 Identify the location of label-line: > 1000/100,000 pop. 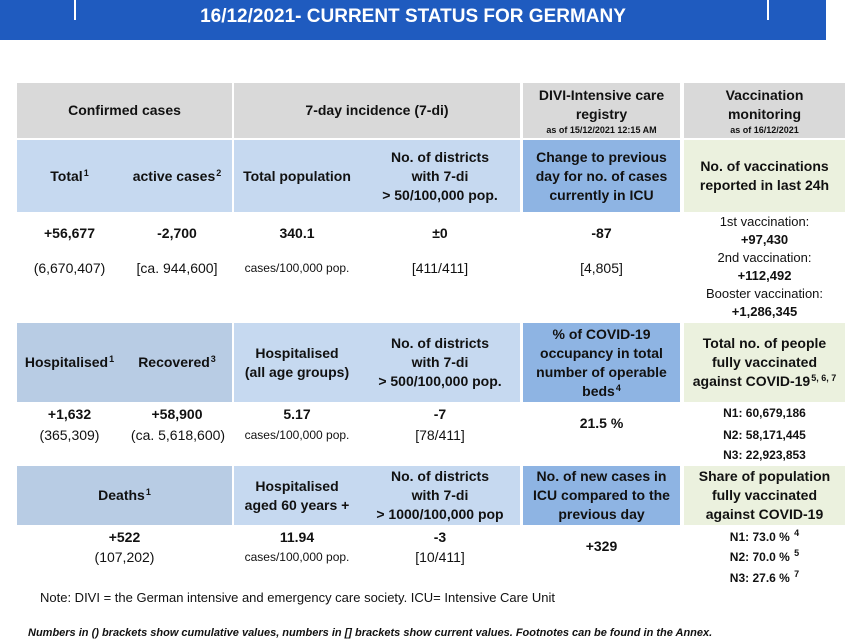
(439, 514).